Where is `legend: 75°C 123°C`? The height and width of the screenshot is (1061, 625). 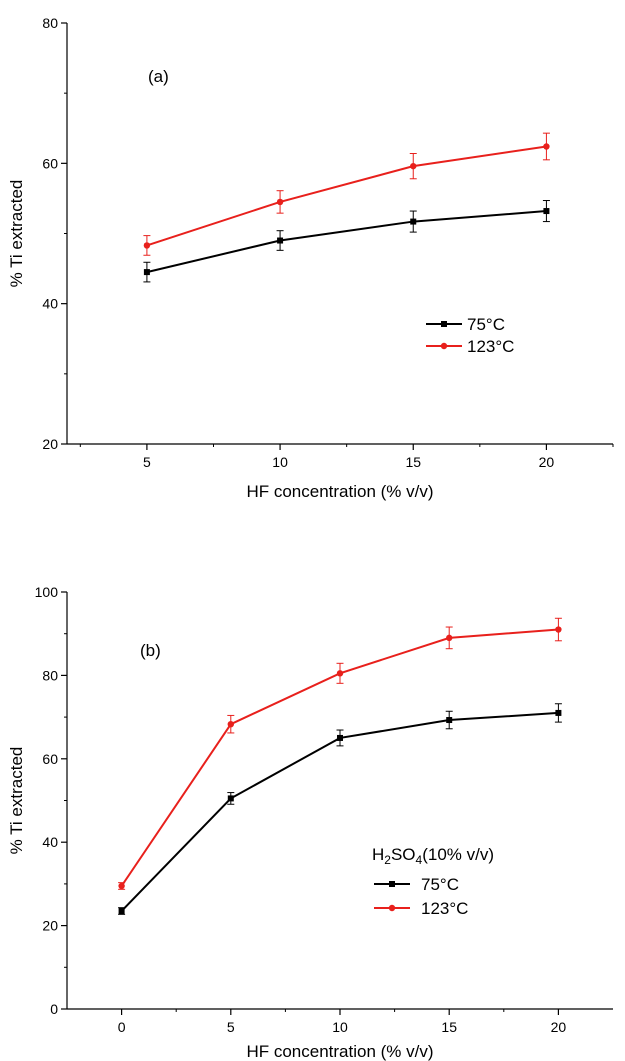 legend: 75°C 123°C is located at coordinates (470, 335).